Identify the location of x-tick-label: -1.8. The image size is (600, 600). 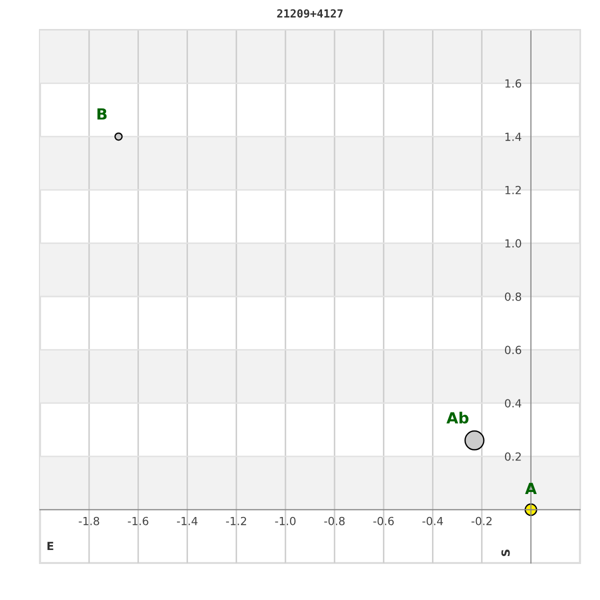
(89, 521).